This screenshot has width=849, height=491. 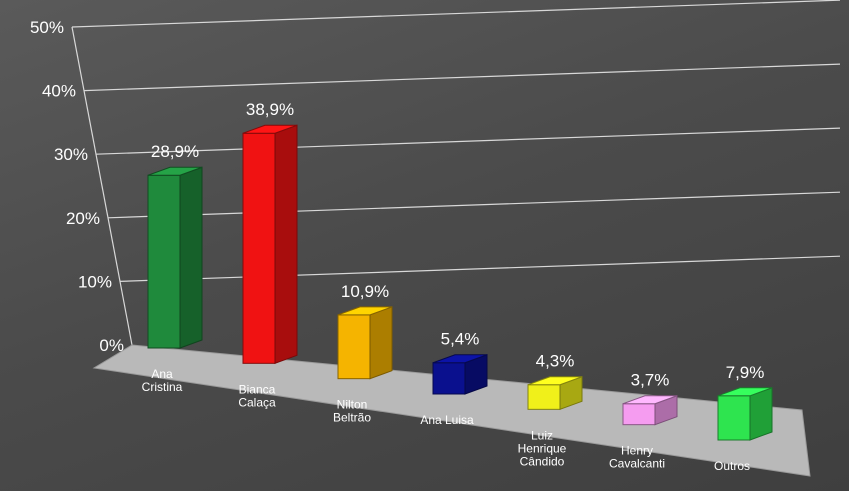 I want to click on category-label: Beltrão, so click(x=352, y=418).